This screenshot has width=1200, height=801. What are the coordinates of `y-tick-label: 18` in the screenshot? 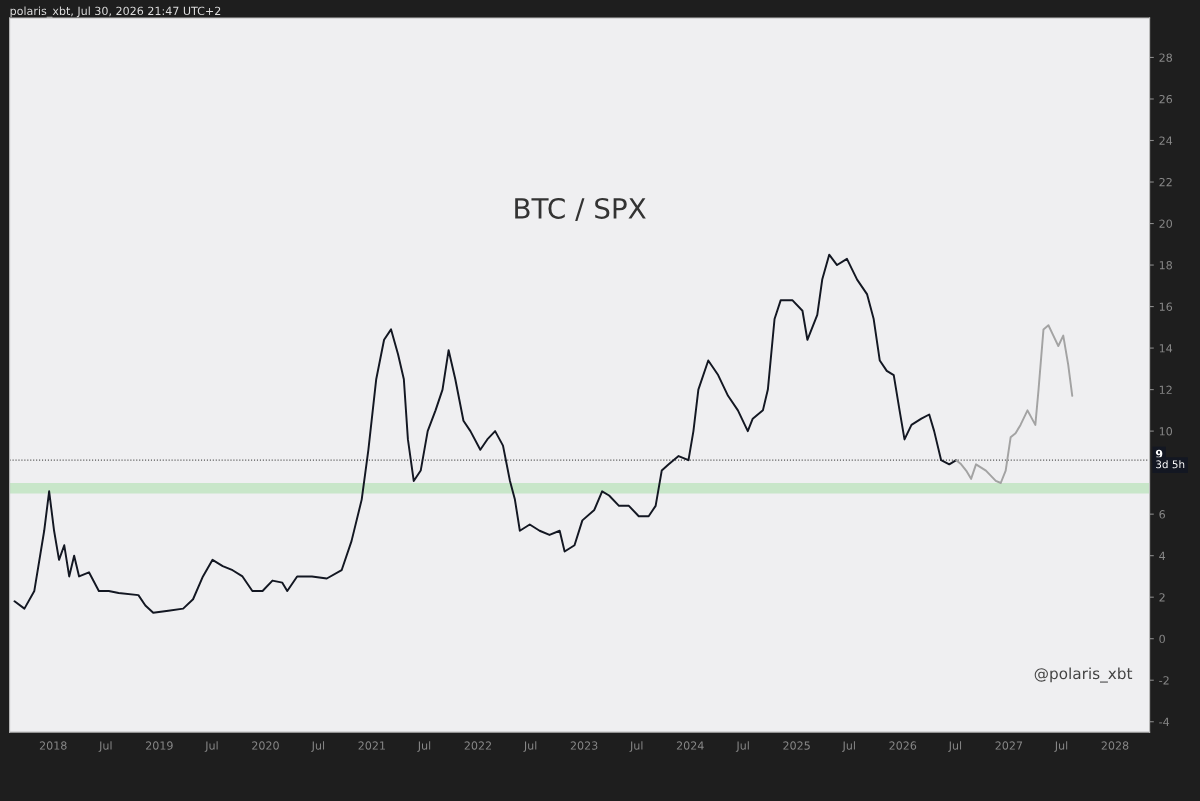 It's located at (1166, 265).